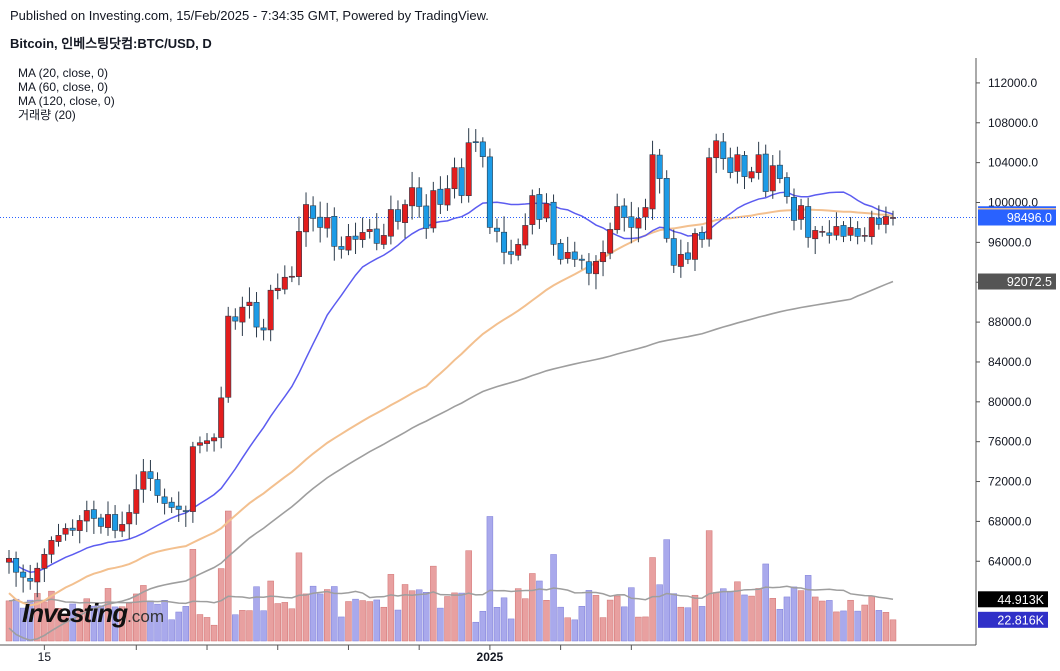 The image size is (1060, 671). Describe the element at coordinates (63, 87) in the screenshot. I see `legend-ma60: MA (60, close, 0)` at that location.